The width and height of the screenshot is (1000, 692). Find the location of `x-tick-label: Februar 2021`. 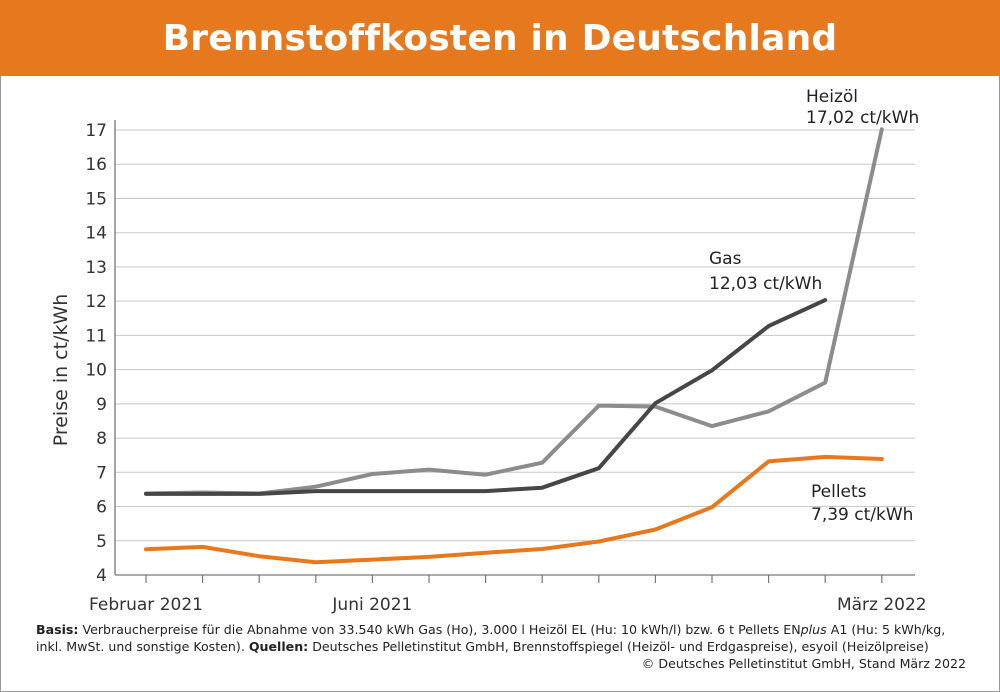

x-tick-label: Februar 2021 is located at coordinates (146, 605).